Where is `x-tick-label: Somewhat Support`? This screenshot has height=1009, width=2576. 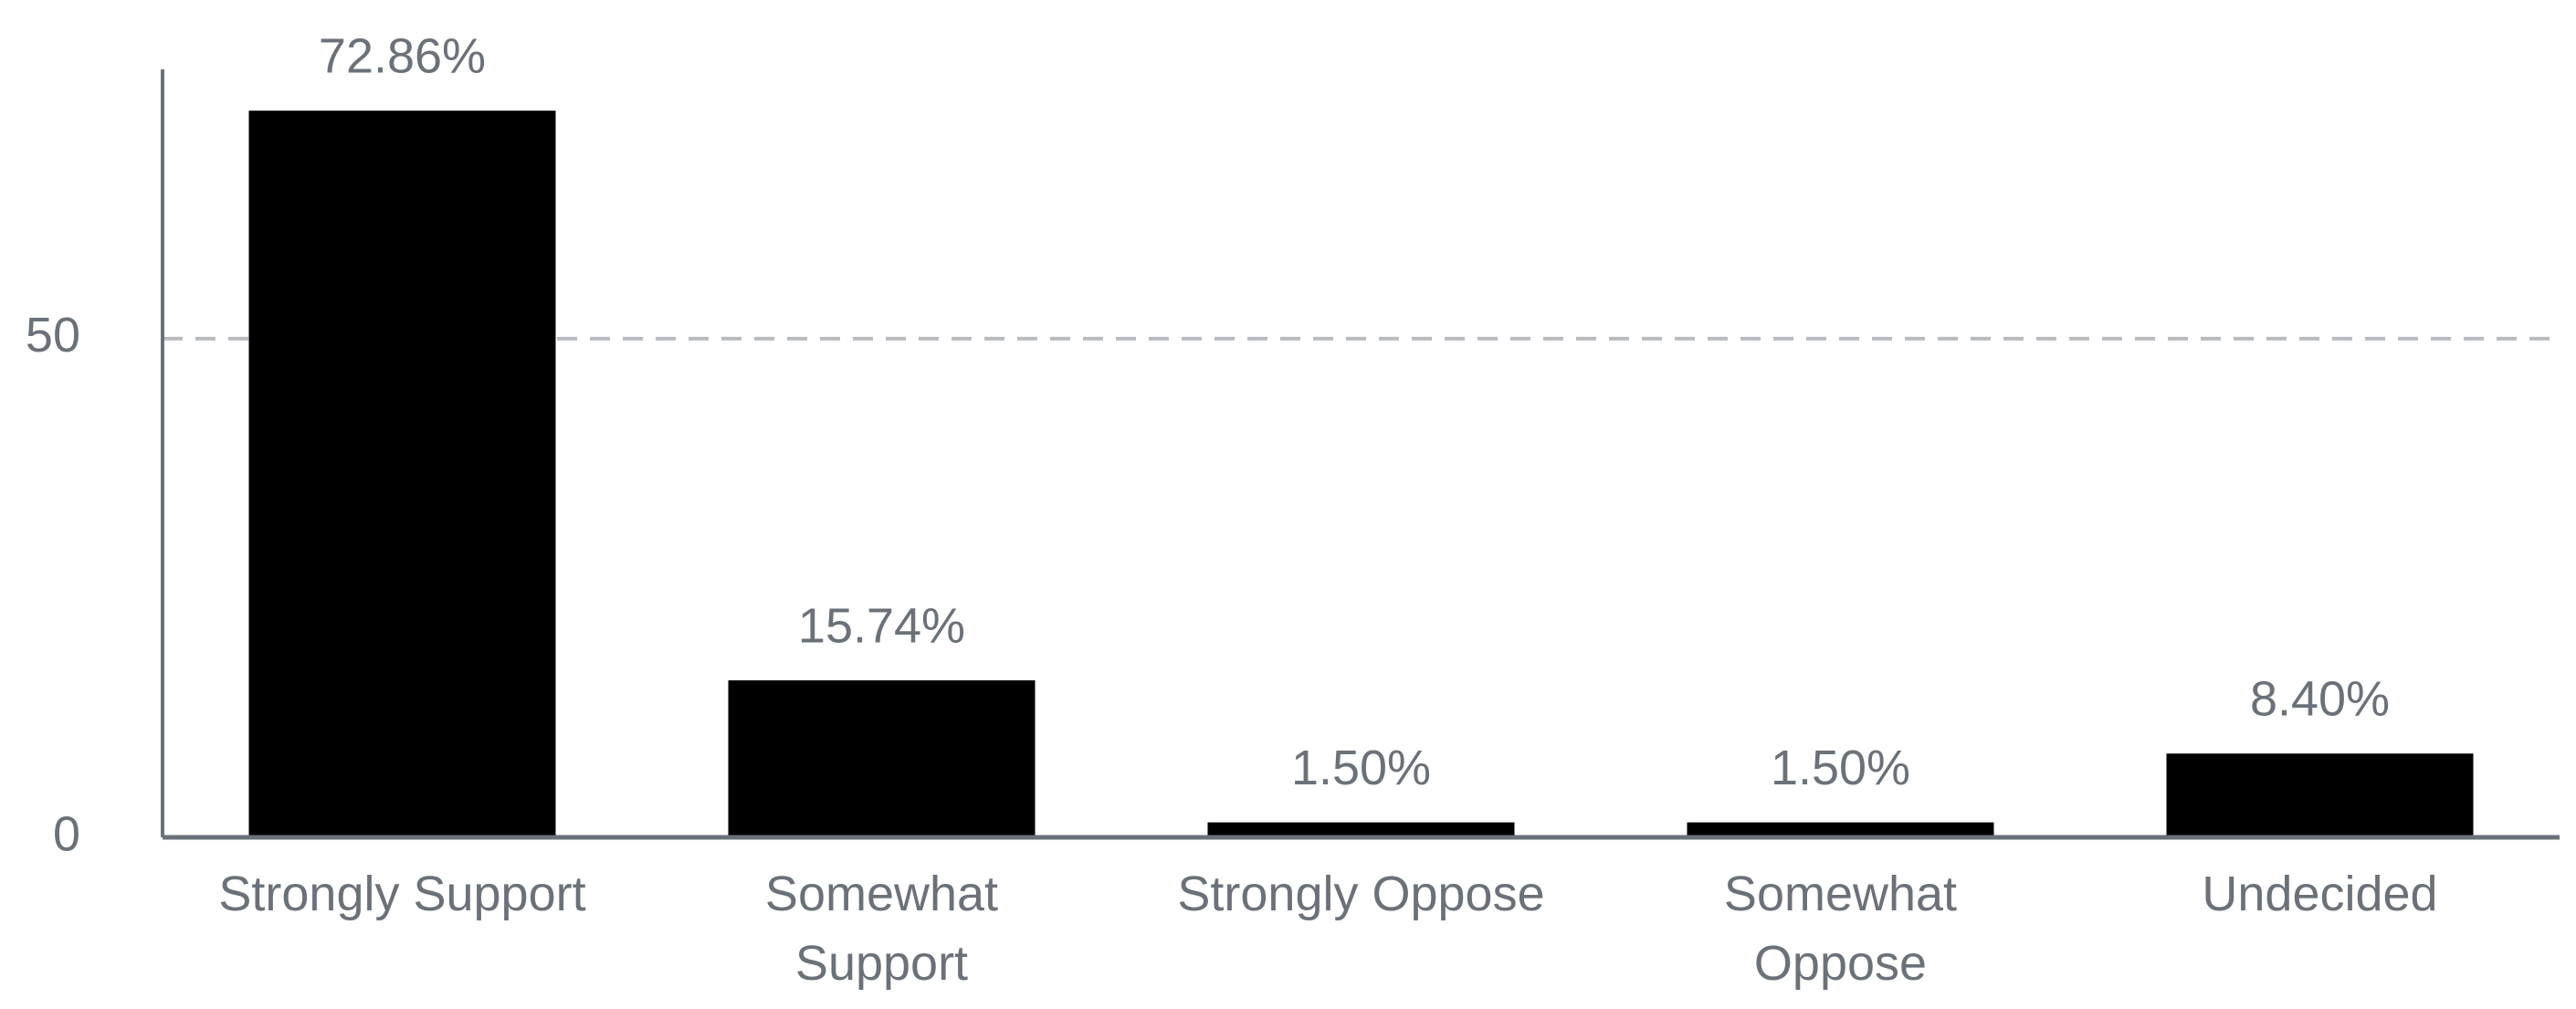 x-tick-label: Somewhat Support is located at coordinates (881, 929).